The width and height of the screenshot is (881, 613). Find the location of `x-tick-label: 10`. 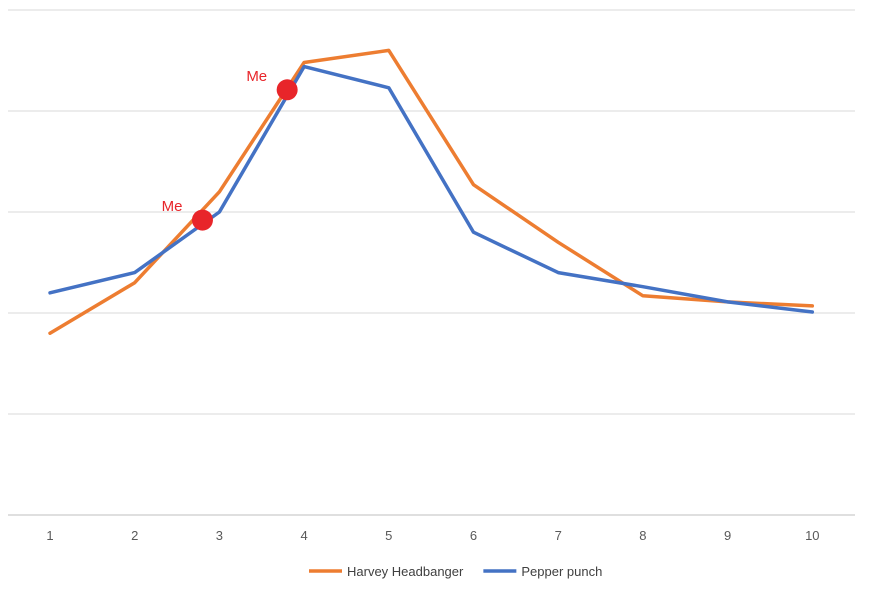

x-tick-label: 10 is located at coordinates (812, 535).